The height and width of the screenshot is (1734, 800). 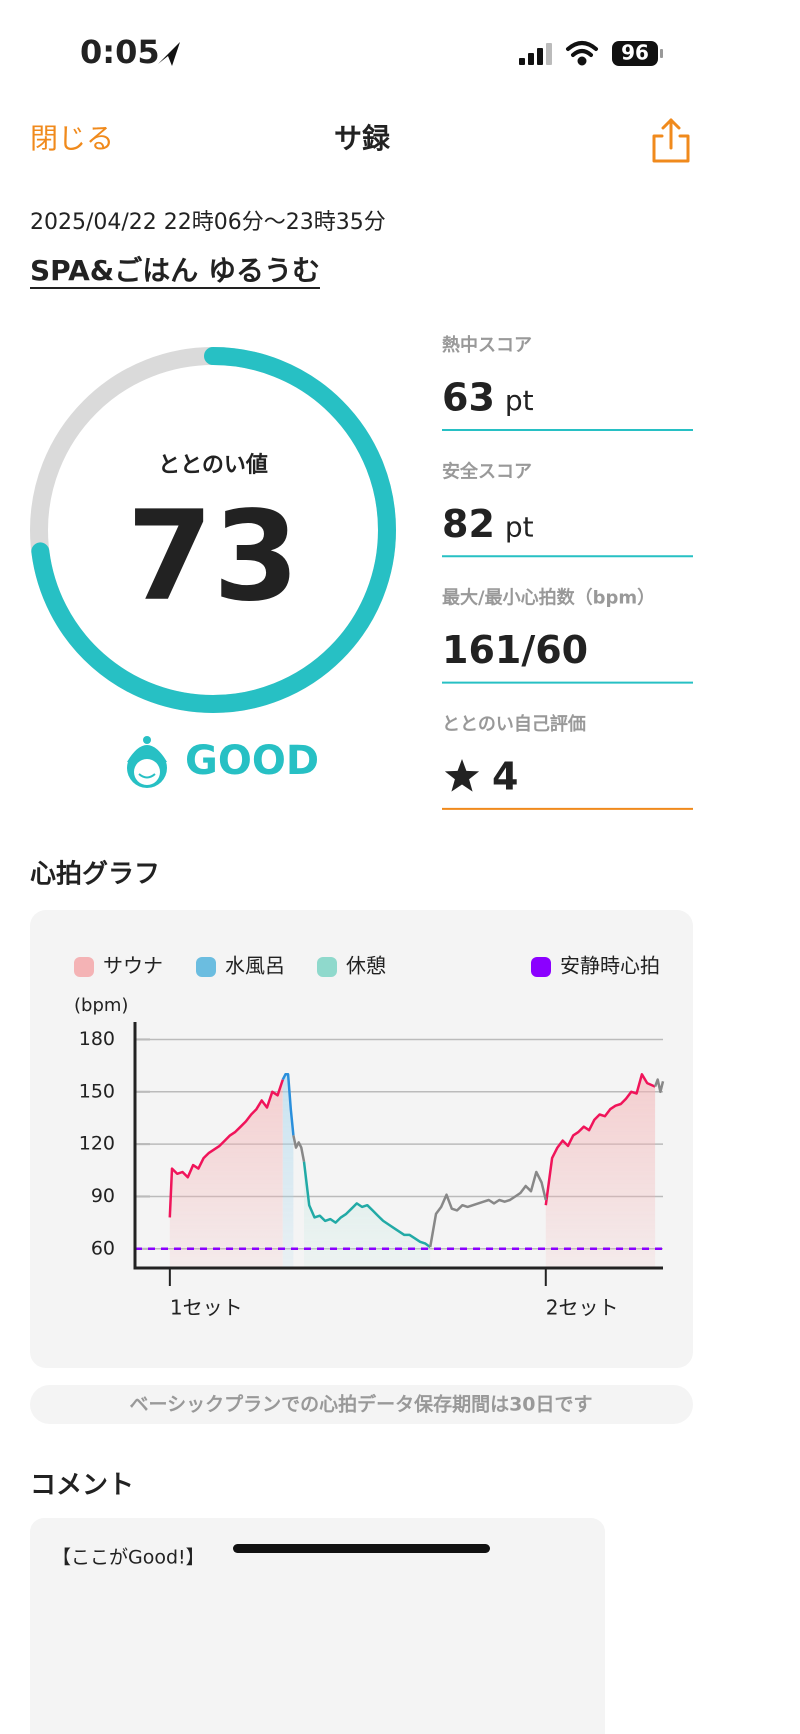 What do you see at coordinates (535, 54) in the screenshot?
I see `signal-icon` at bounding box center [535, 54].